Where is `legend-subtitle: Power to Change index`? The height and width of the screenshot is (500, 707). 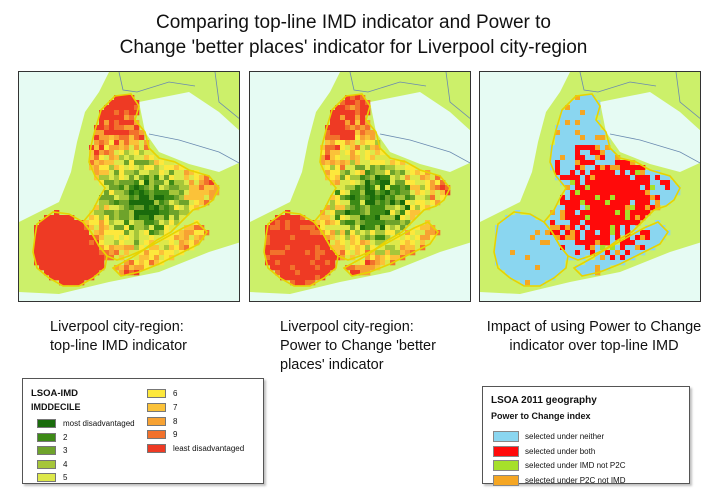 legend-subtitle: Power to Change index is located at coordinates (541, 416).